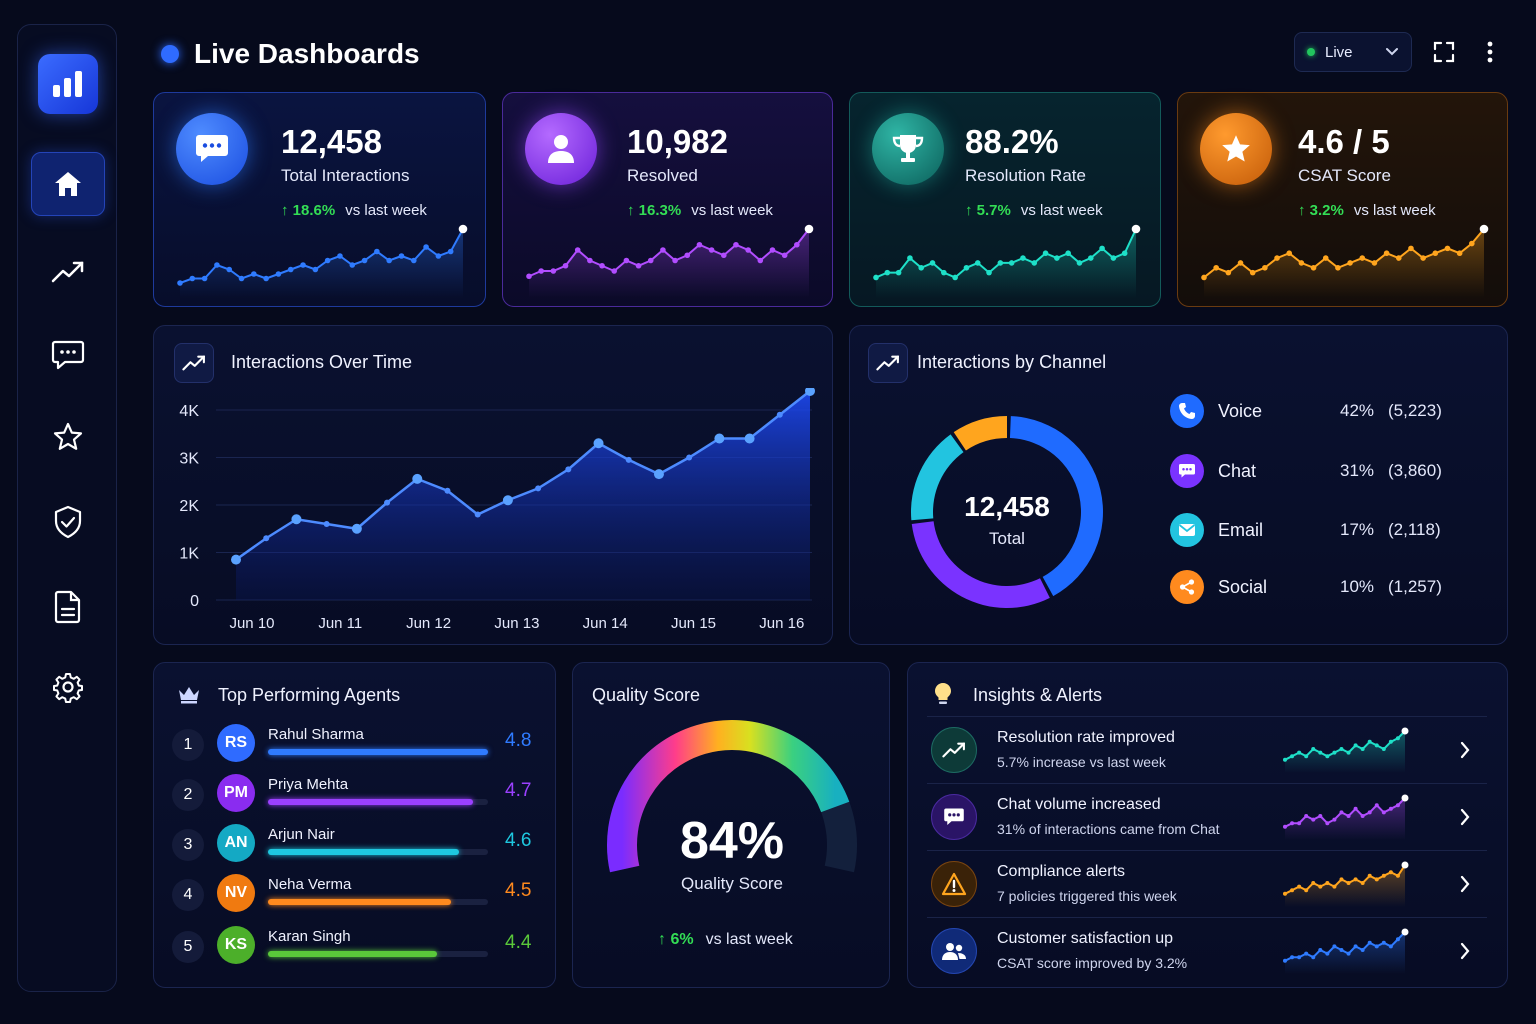  I want to click on sidebar-item-favorites, so click(68, 437).